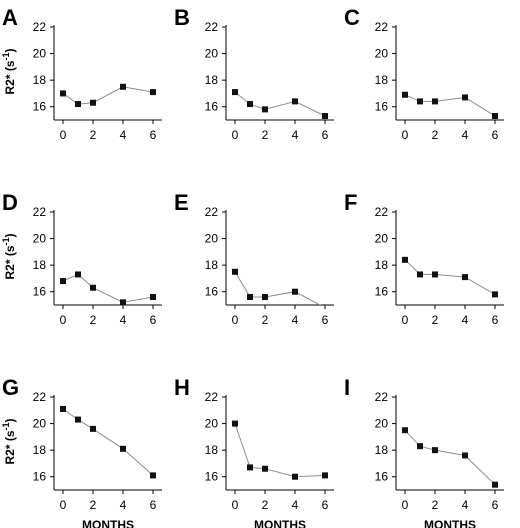 The image size is (520, 528). I want to click on chart-panel-c: C 16 18 20 22 0 2 4 6, so click(424, 73).